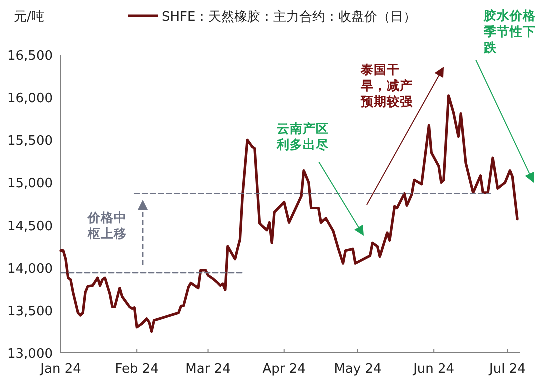 The height and width of the screenshot is (392, 550). Describe the element at coordinates (289, 17) in the screenshot. I see `legend-label: SHFE：天然橡胶：主力合约：收盘价（日）` at that location.